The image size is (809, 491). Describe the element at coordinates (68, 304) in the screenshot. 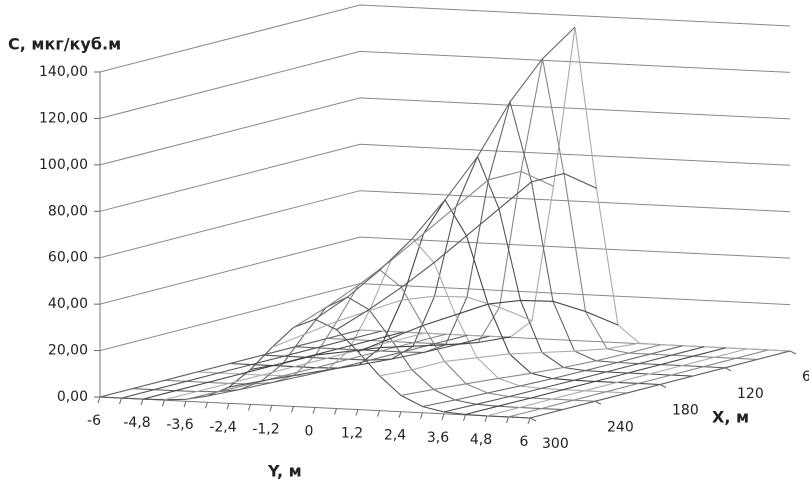

I see `z-tick-label: 40,00` at that location.